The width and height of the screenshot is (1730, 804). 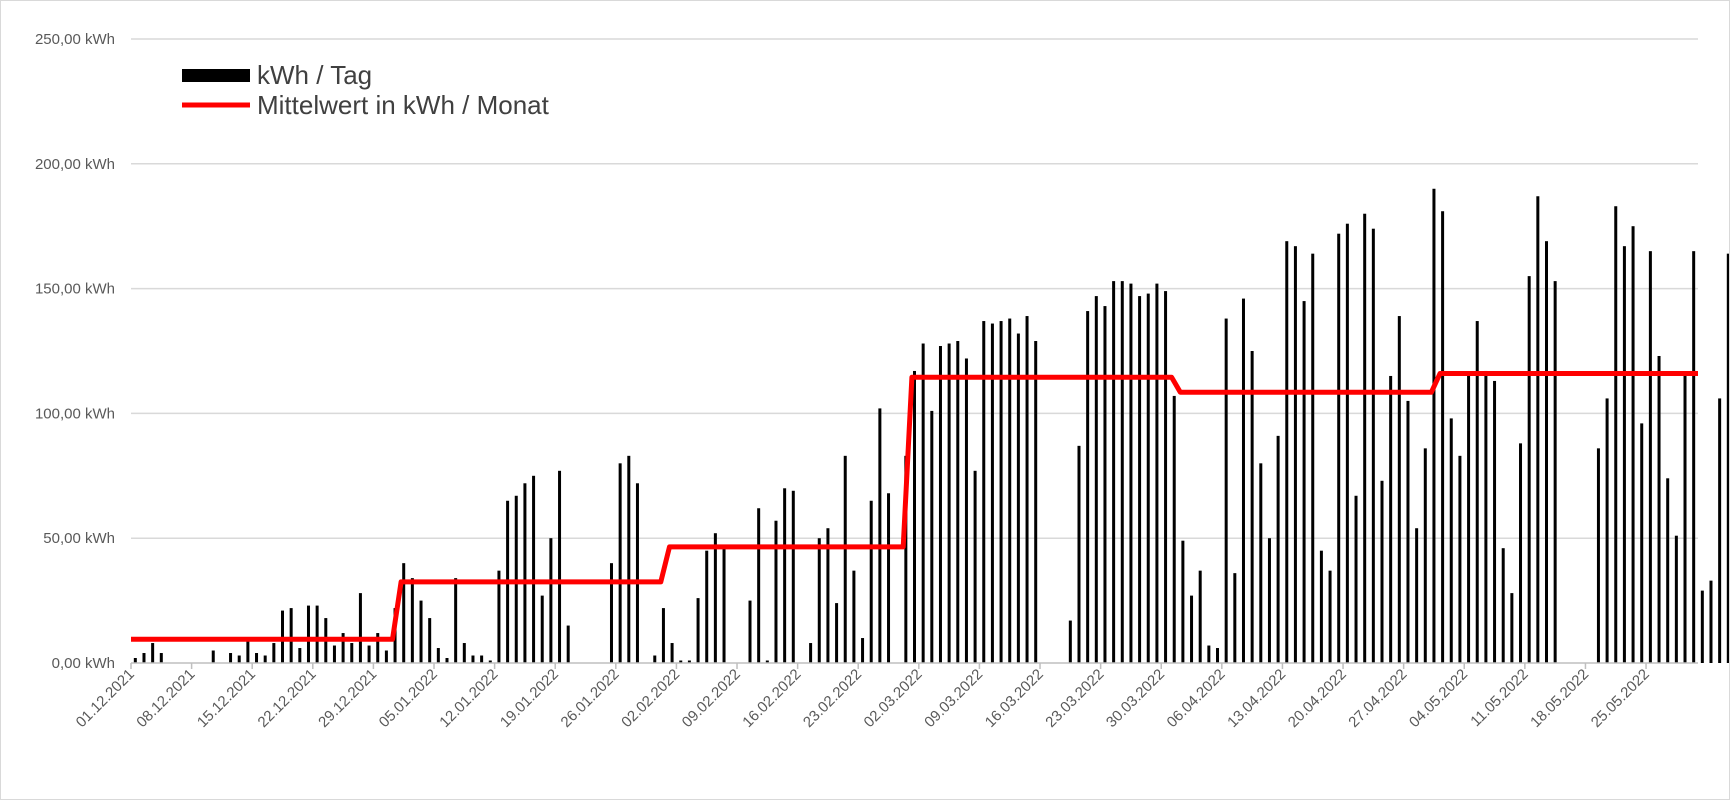 What do you see at coordinates (771, 698) in the screenshot?
I see `x-tick-label: 16.02.2022` at bounding box center [771, 698].